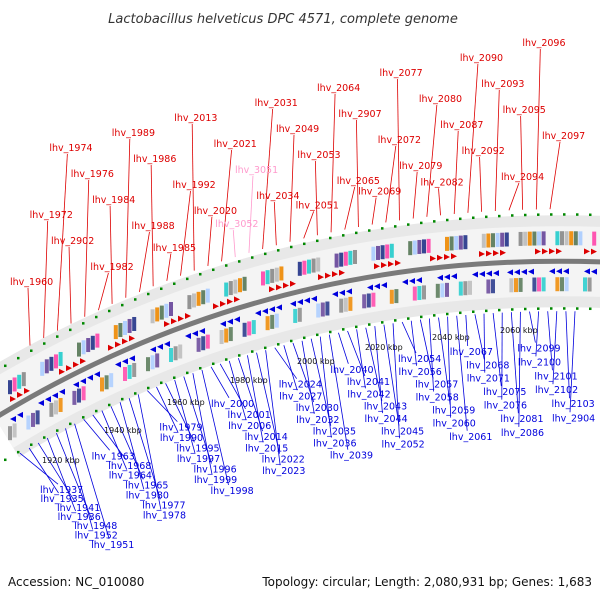 This screenshot has height=600, width=600. I want to click on gene-label: lhv_1968, so click(129, 466).